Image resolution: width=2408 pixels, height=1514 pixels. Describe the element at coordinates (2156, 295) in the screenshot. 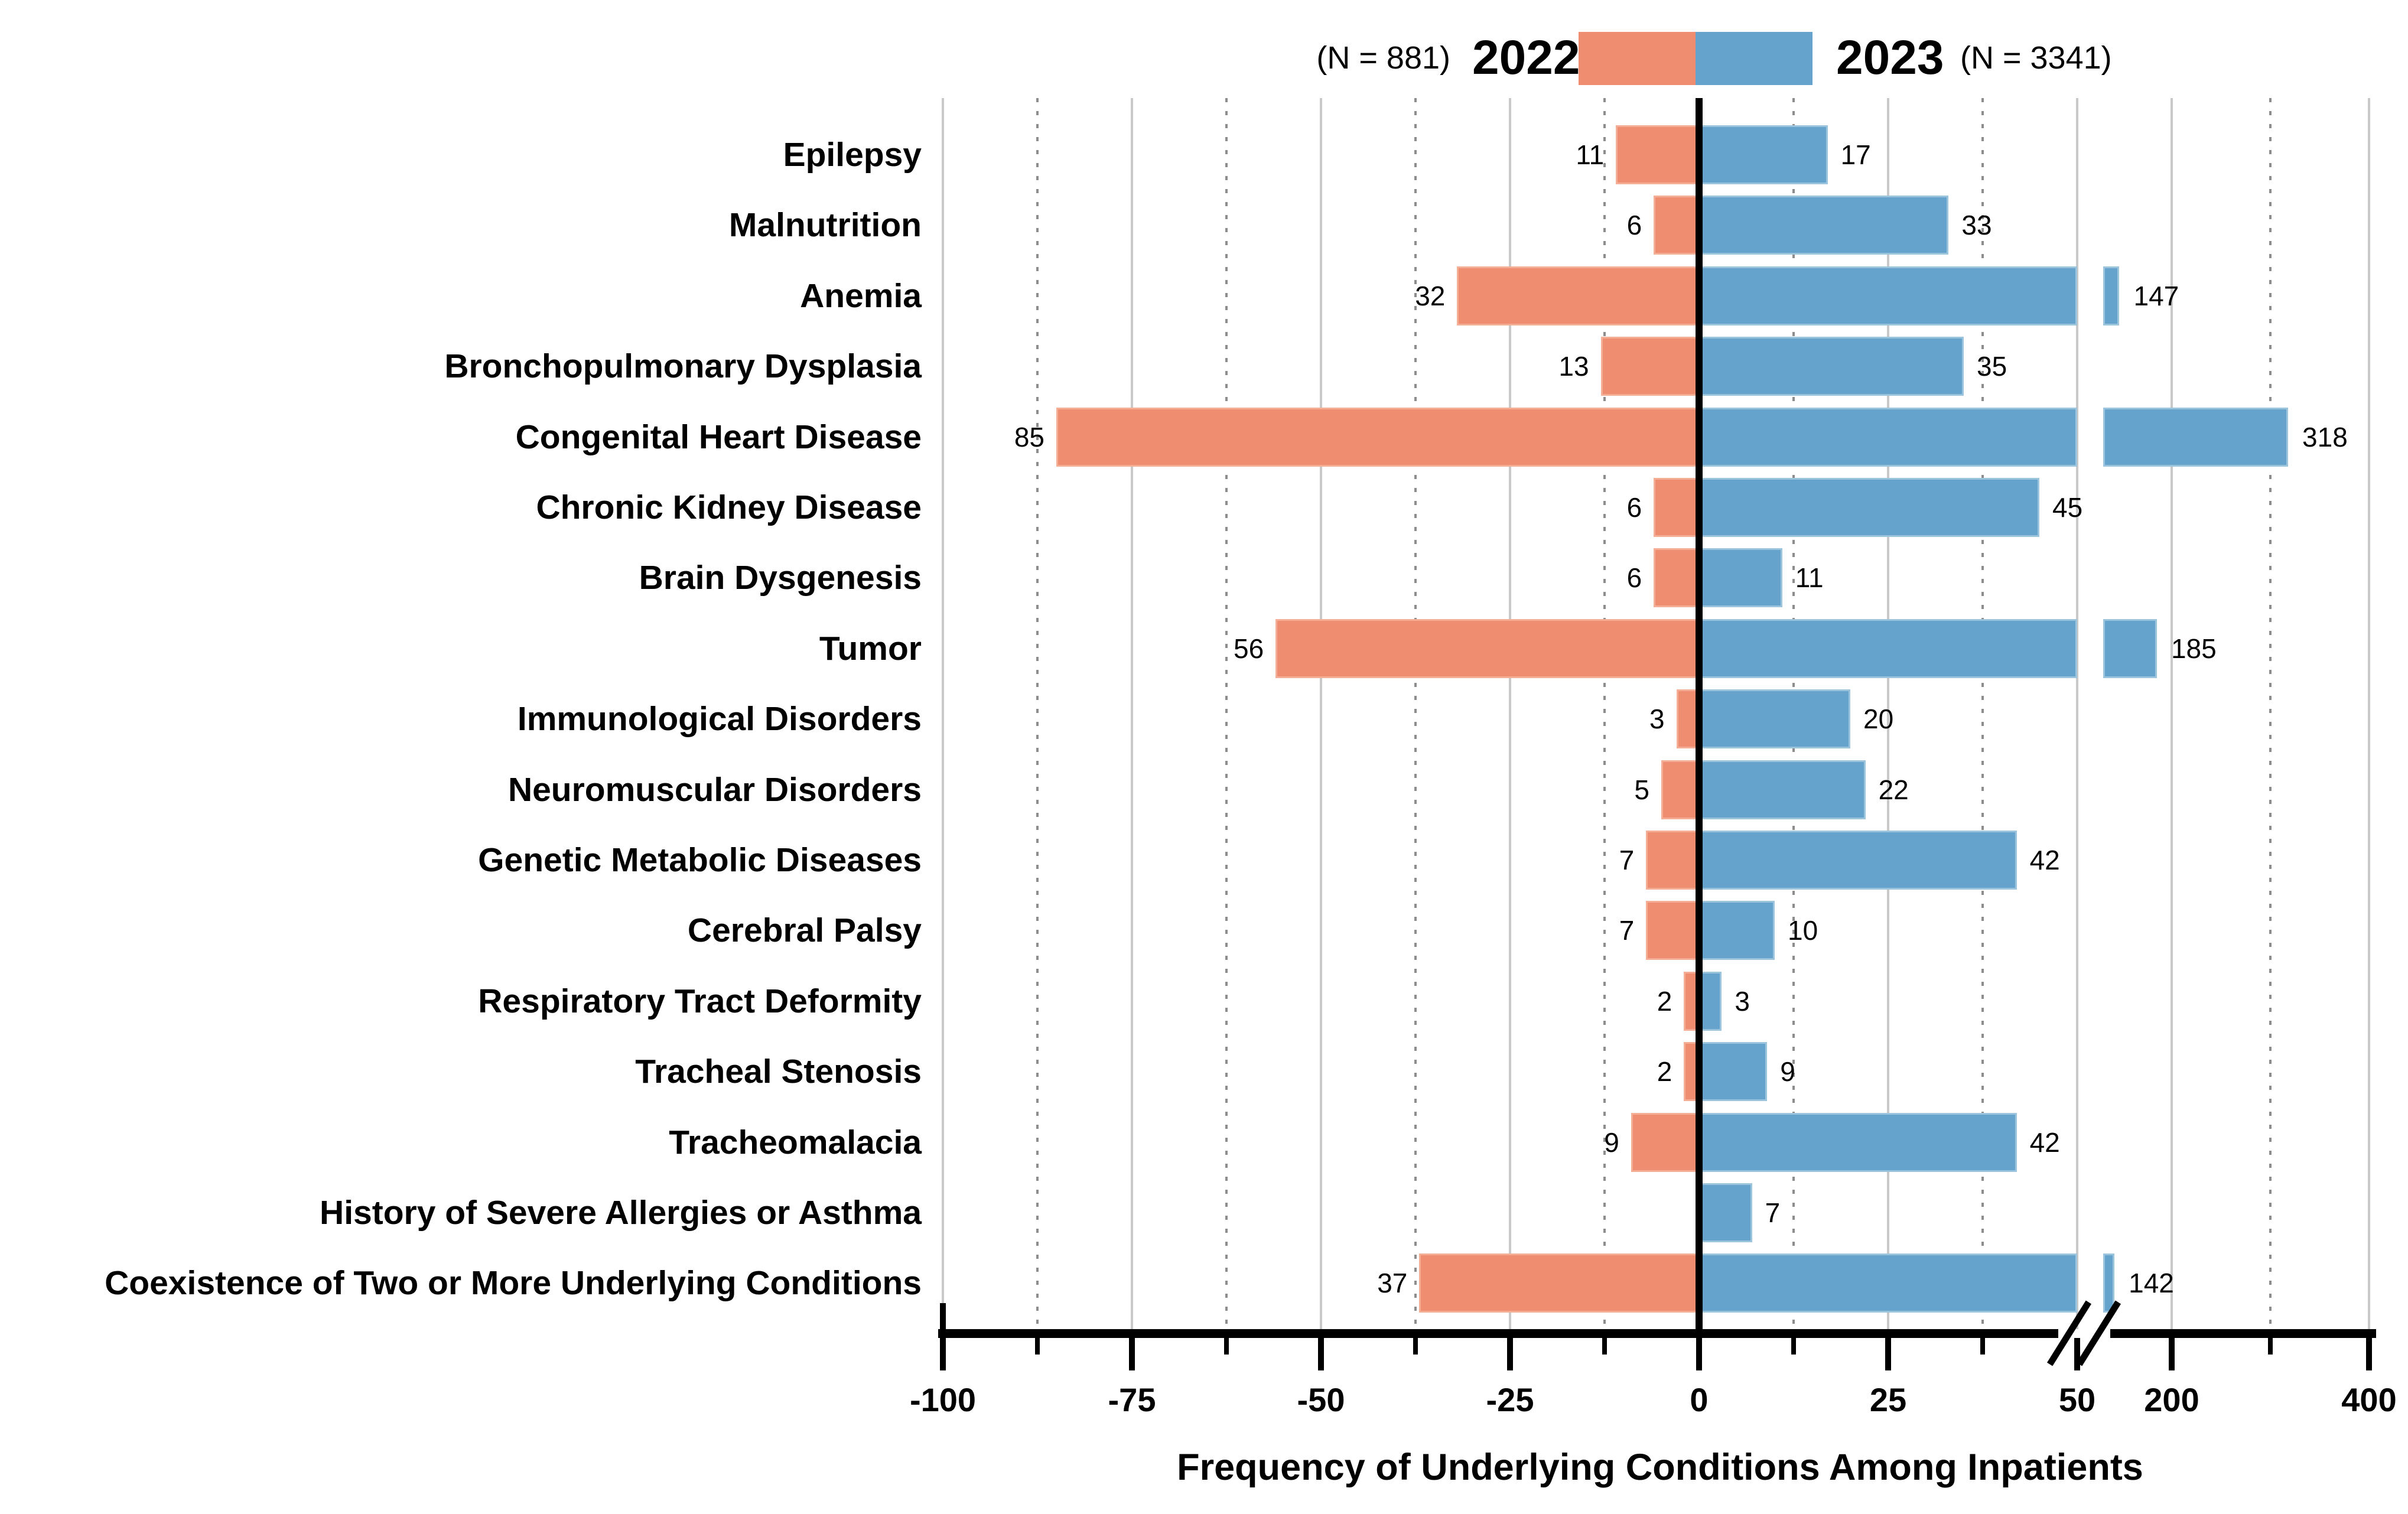

I see `value-label-2023: 147` at that location.